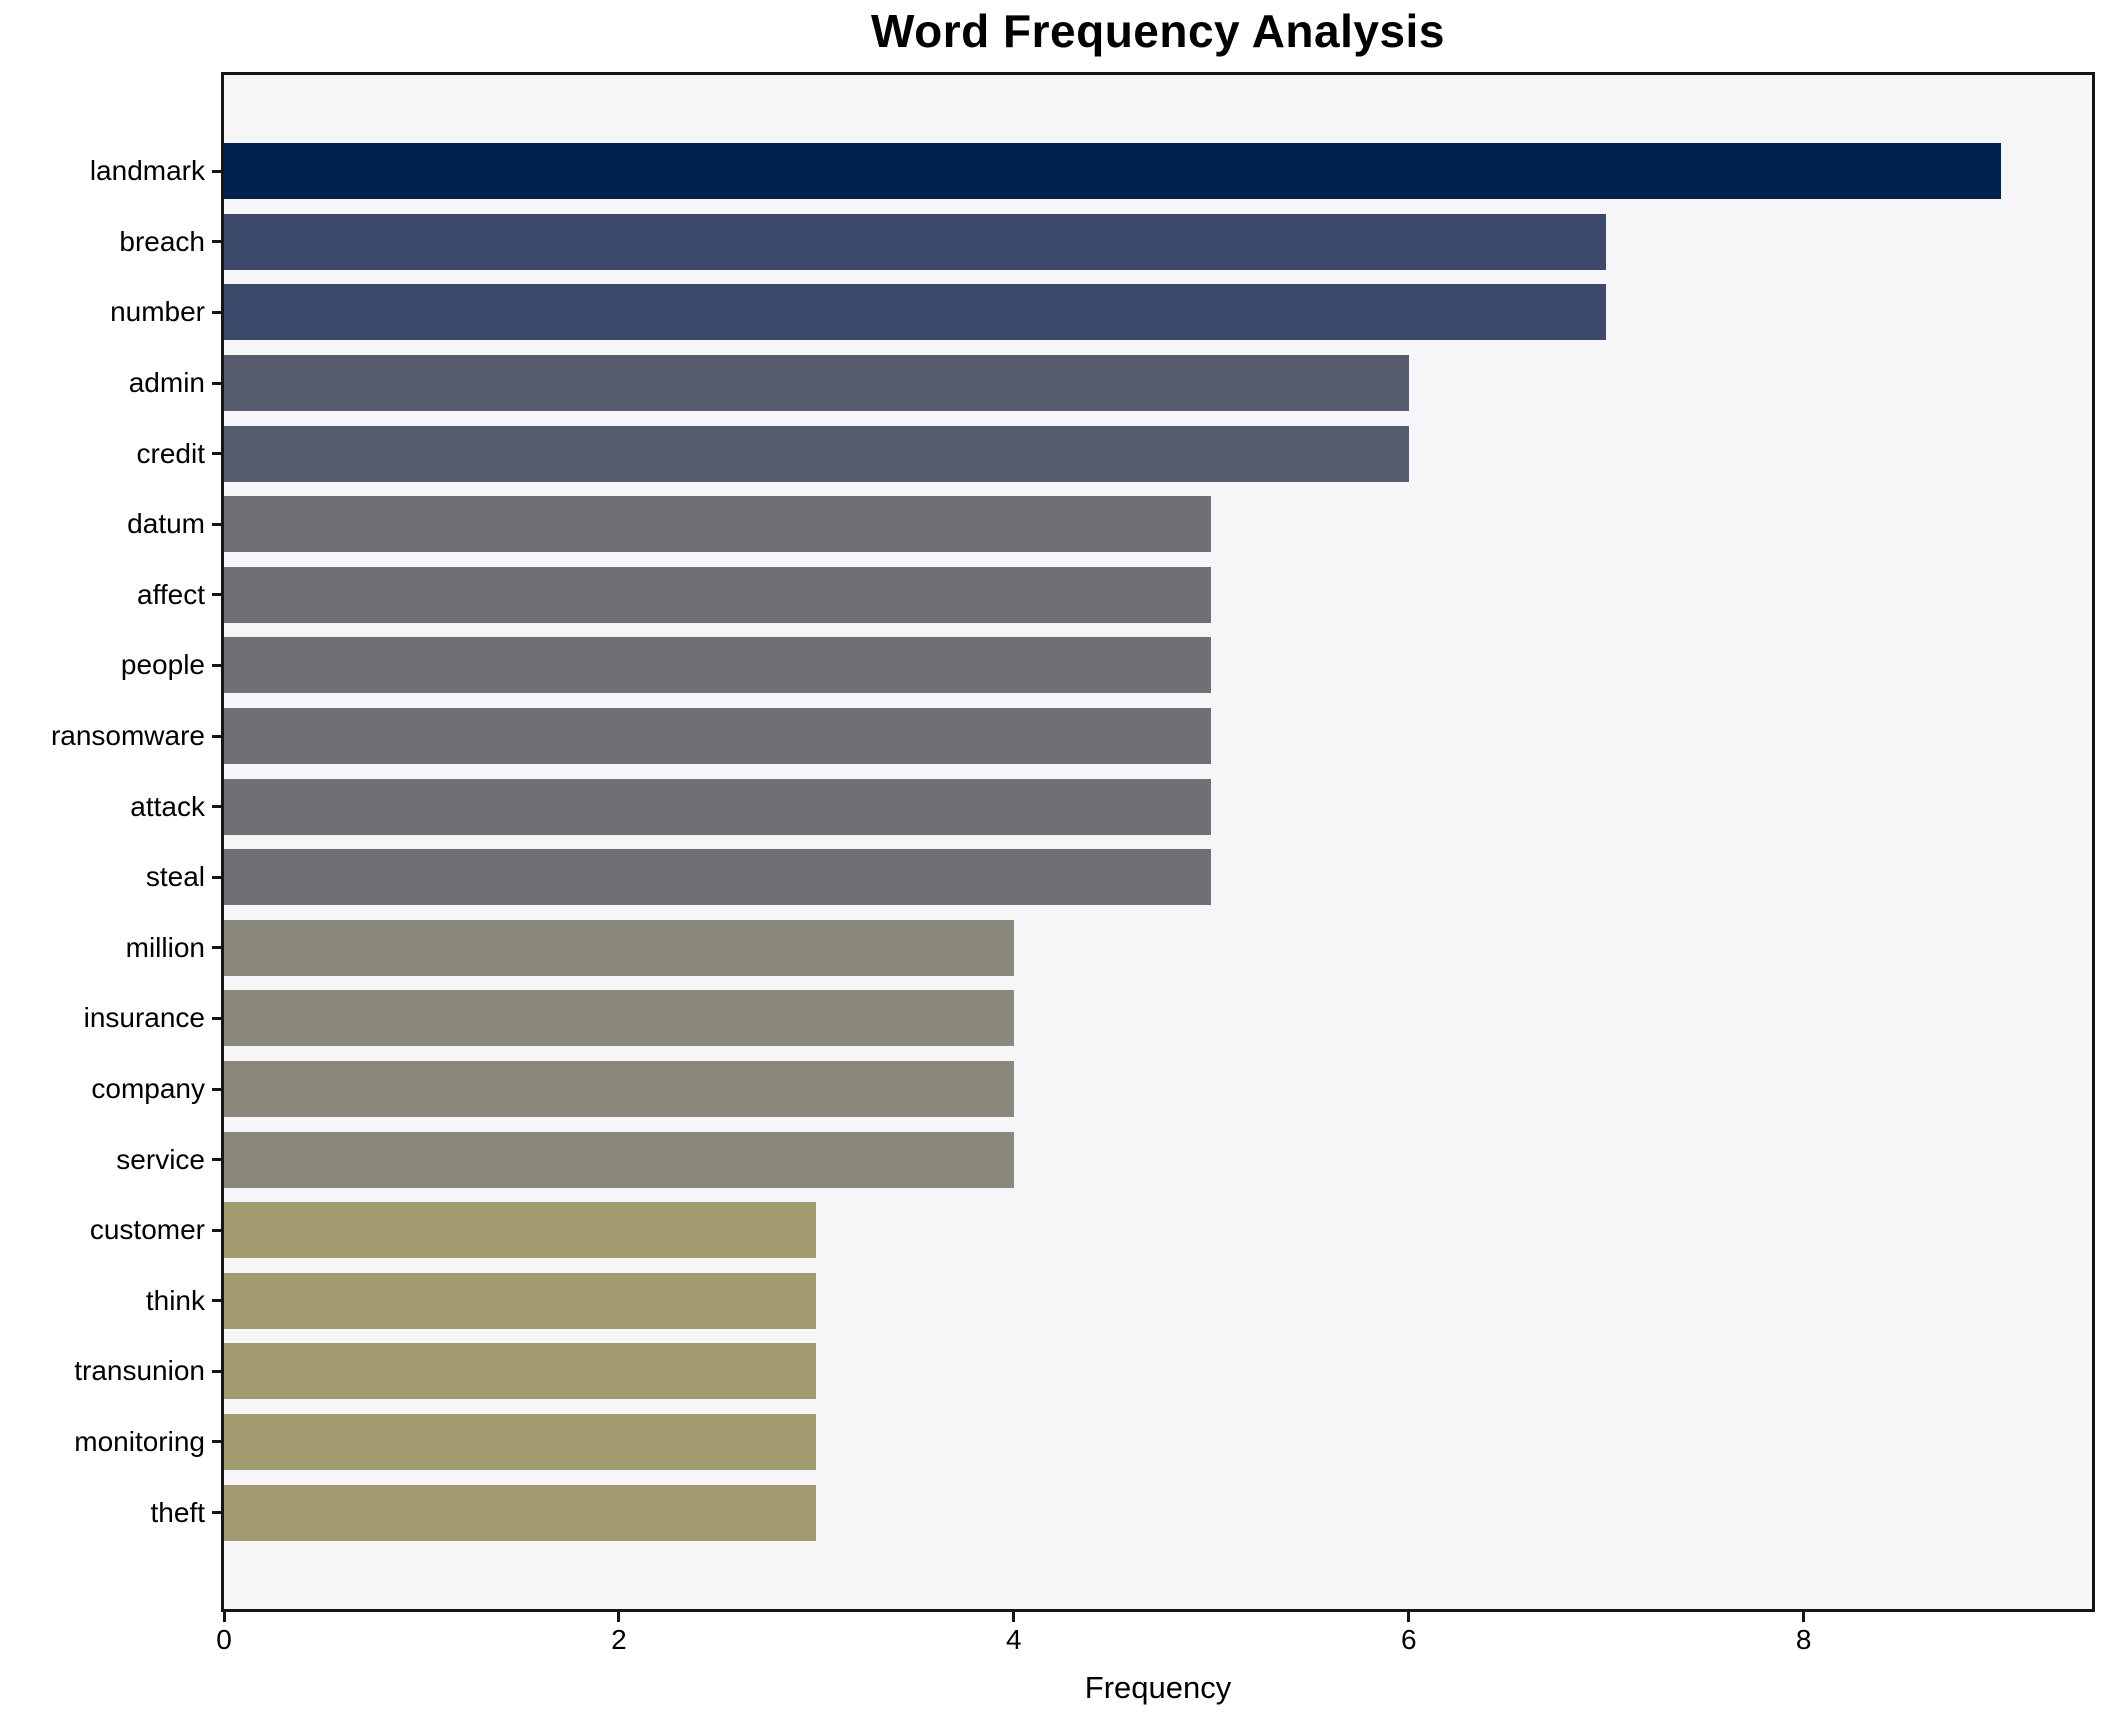 The height and width of the screenshot is (1722, 2102). Describe the element at coordinates (816, 383) in the screenshot. I see `bar-admin` at that location.